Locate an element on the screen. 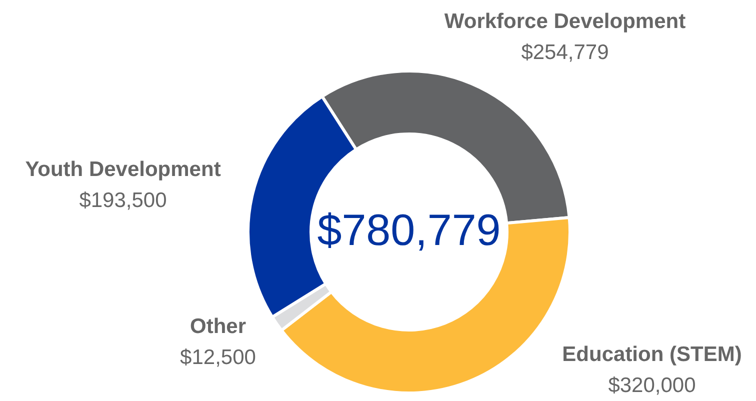  slice-label: Education (STEM) is located at coordinates (652, 354).